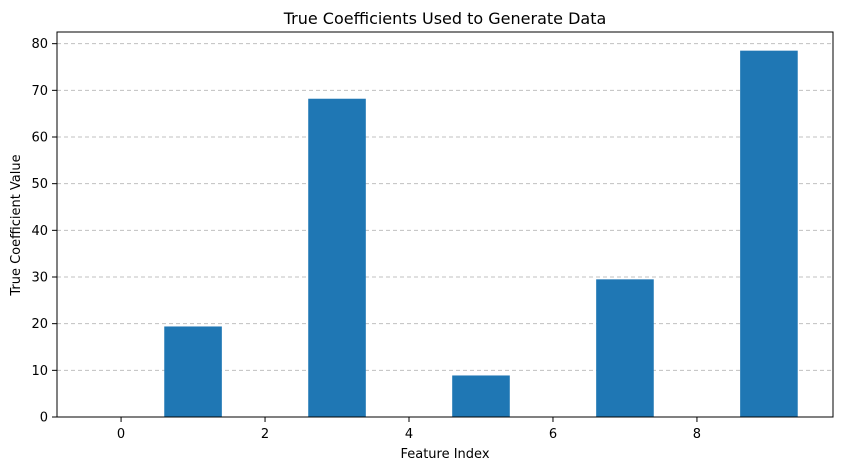 The image size is (841, 470). What do you see at coordinates (39, 324) in the screenshot?
I see `y-tick-label-2: 20` at bounding box center [39, 324].